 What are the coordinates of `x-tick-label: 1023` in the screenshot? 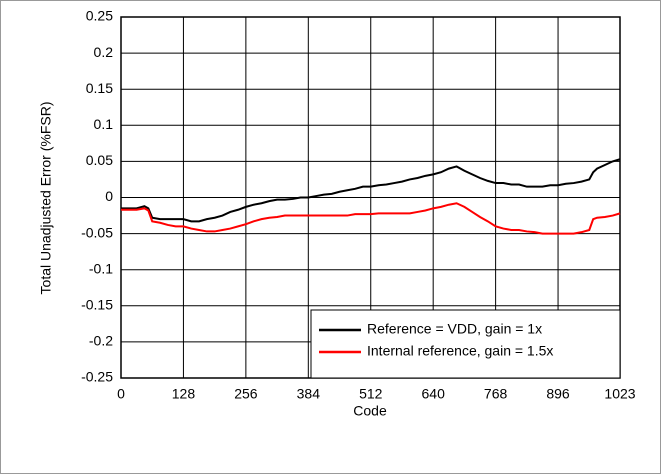 It's located at (619, 394).